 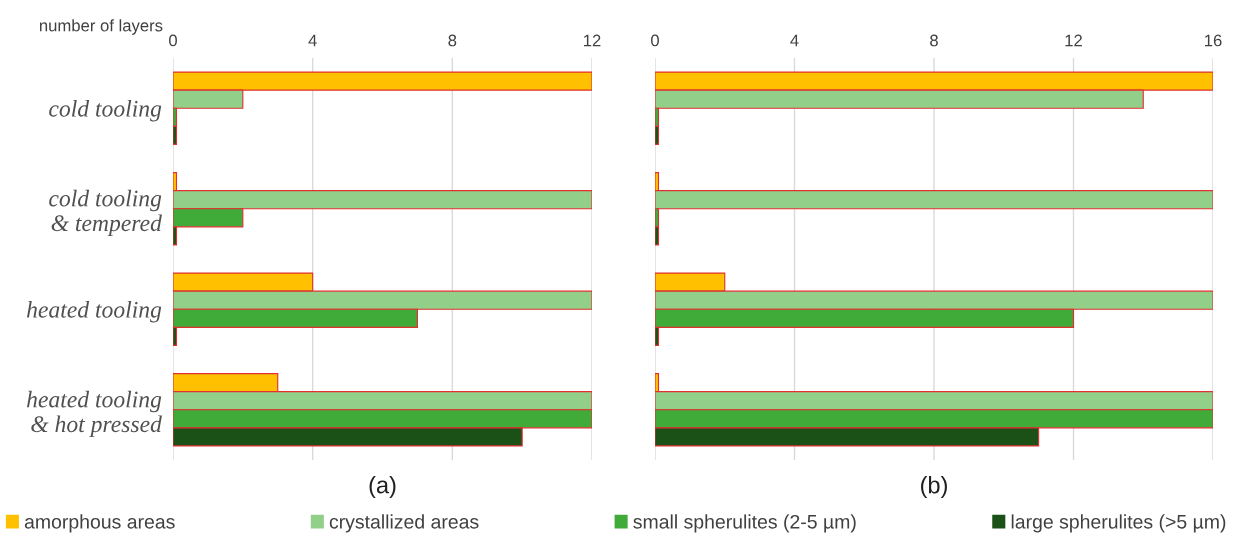 I want to click on y-tick-label: cold tooling & tempered, so click(x=105, y=212).